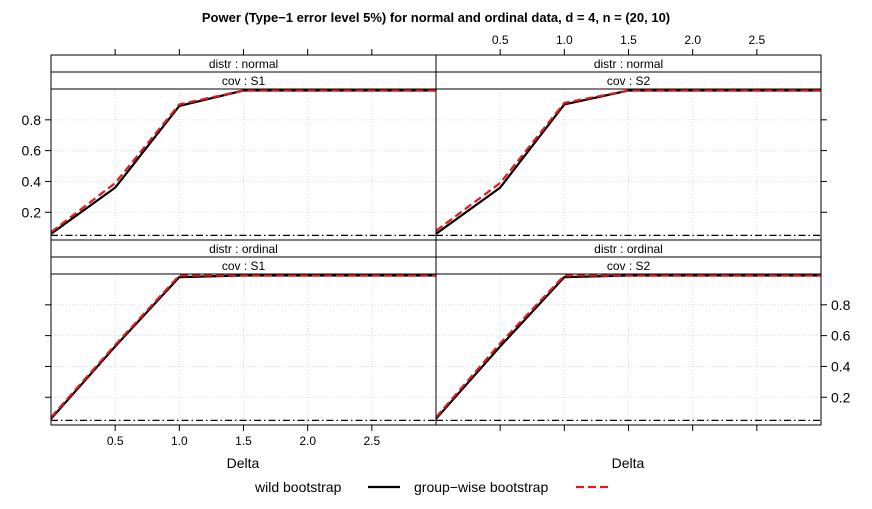 The height and width of the screenshot is (509, 872). What do you see at coordinates (32, 212) in the screenshot?
I see `y-tick-label-left: 0.2` at bounding box center [32, 212].